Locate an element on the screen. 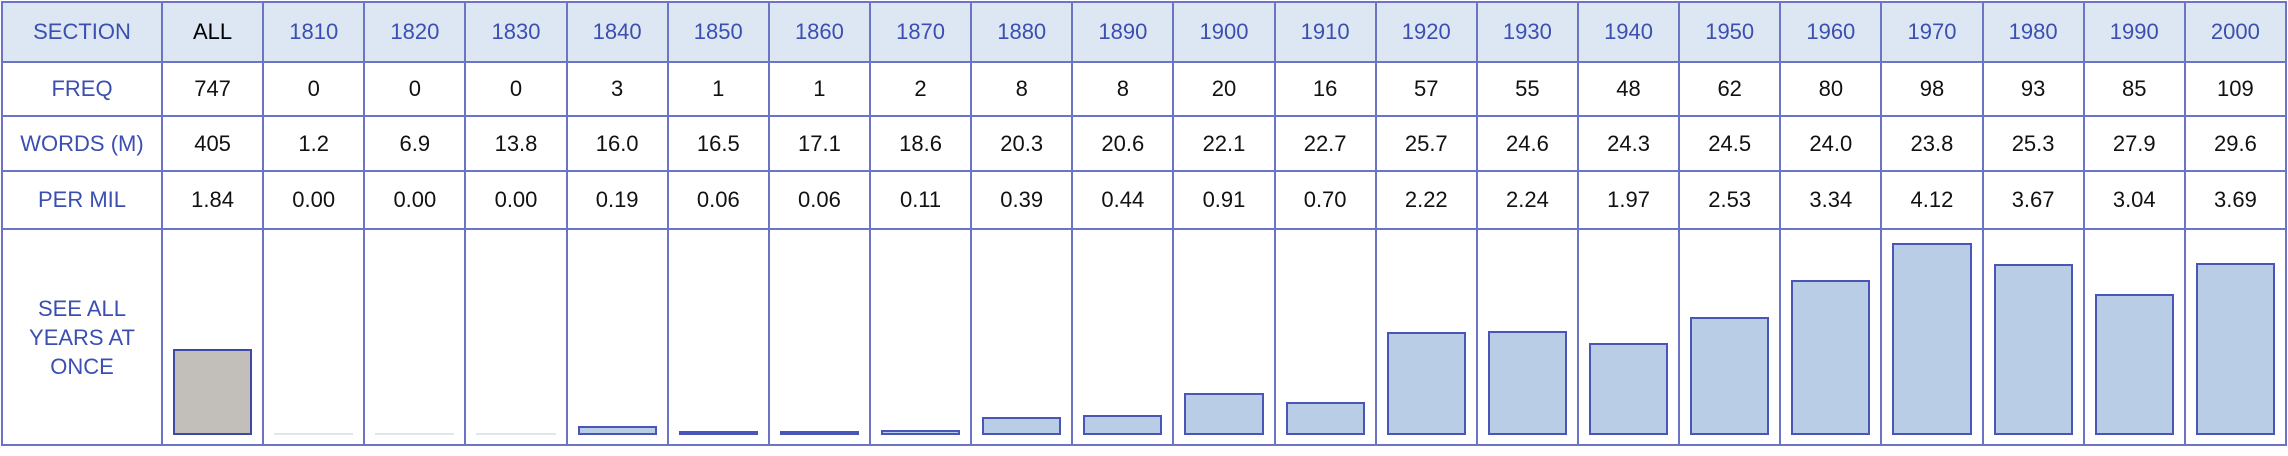 The width and height of the screenshot is (2288, 456). row-header: FREQ is located at coordinates (82, 89).